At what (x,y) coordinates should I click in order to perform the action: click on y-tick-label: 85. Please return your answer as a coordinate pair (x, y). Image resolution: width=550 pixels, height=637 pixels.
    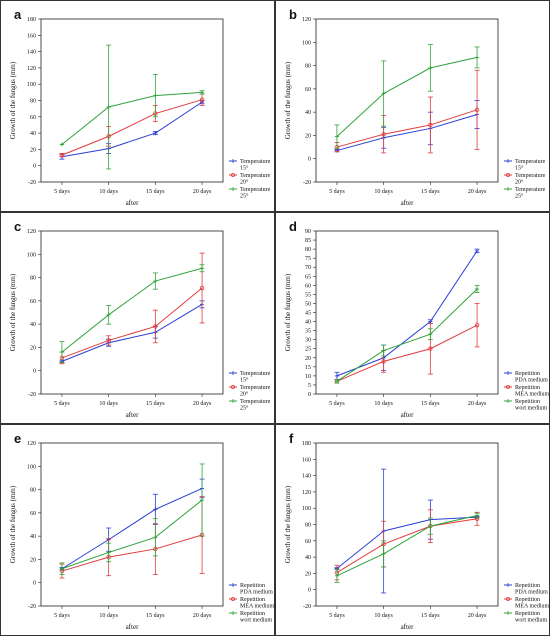
    Looking at the image, I should click on (308, 241).